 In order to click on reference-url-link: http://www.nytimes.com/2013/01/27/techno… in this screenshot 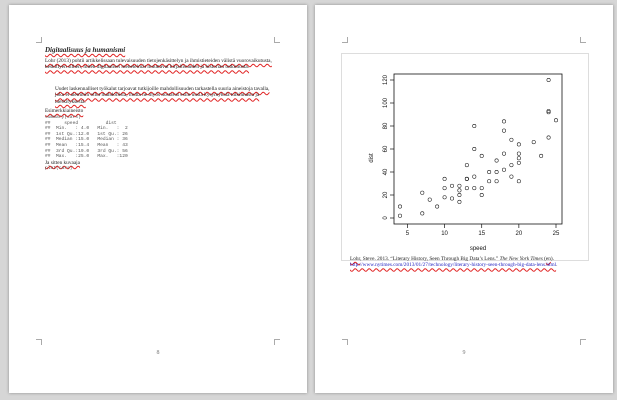, I will do `click(453, 265)`.